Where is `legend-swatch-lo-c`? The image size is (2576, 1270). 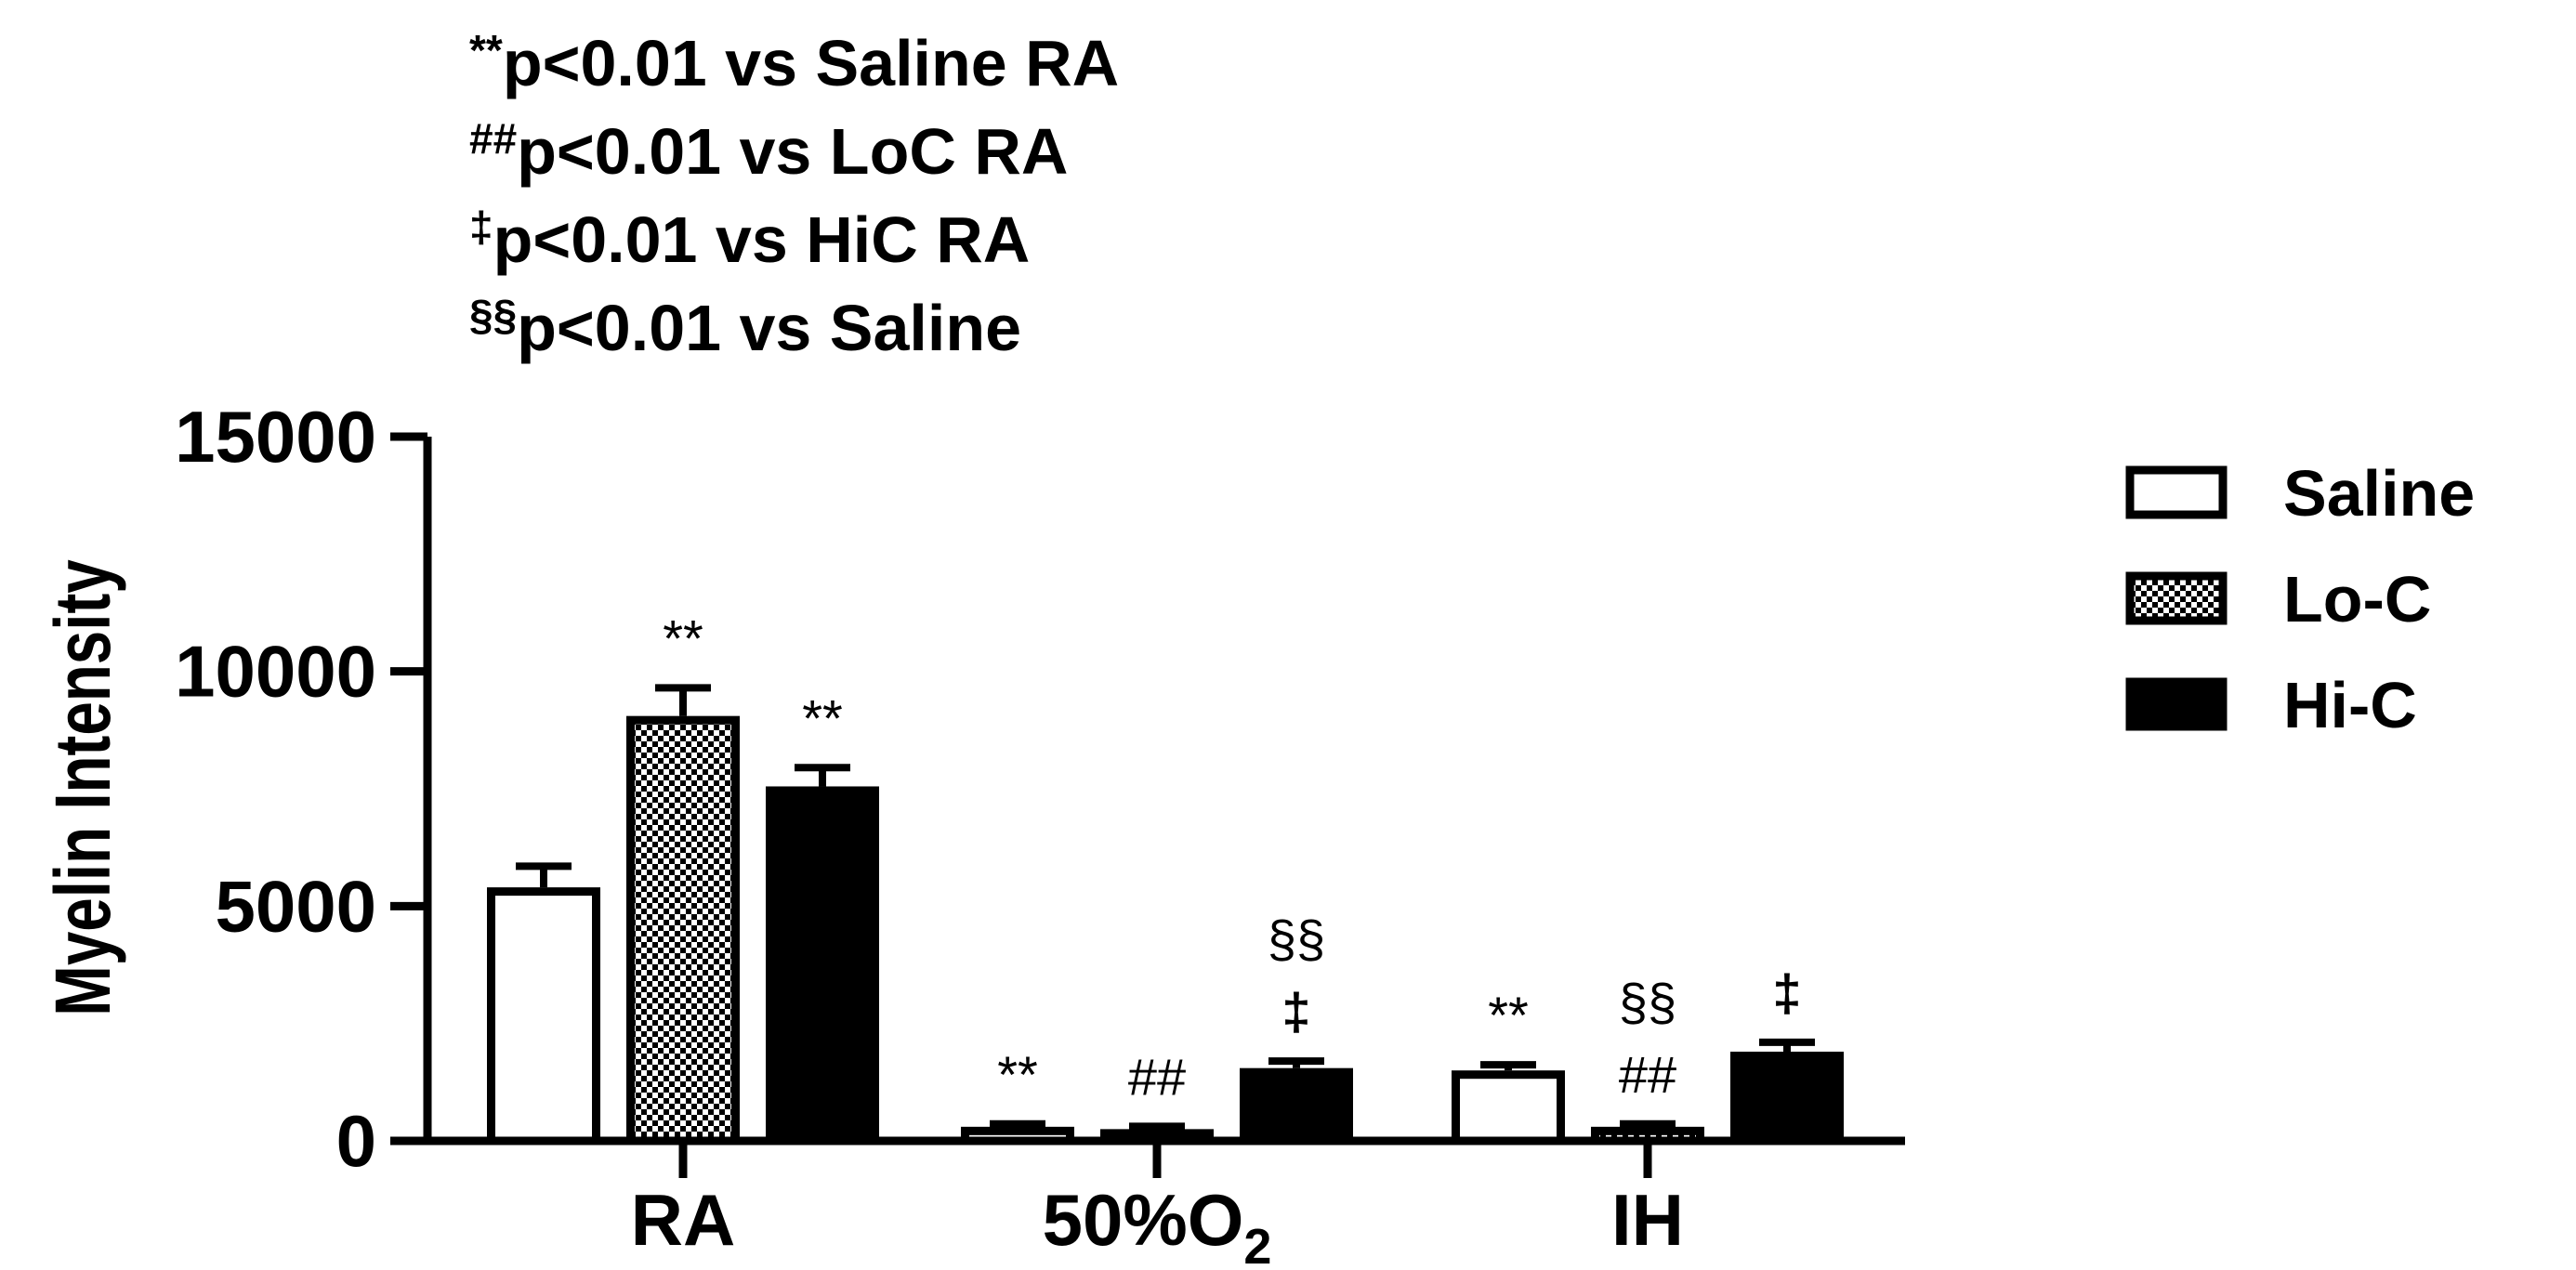
legend-swatch-lo-c is located at coordinates (2176, 598).